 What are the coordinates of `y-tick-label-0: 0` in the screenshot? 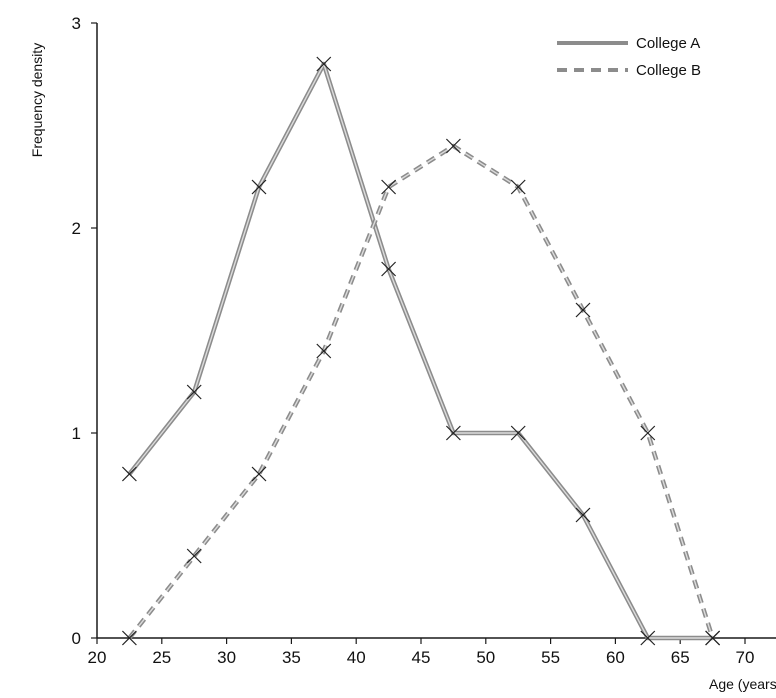 It's located at (76, 638).